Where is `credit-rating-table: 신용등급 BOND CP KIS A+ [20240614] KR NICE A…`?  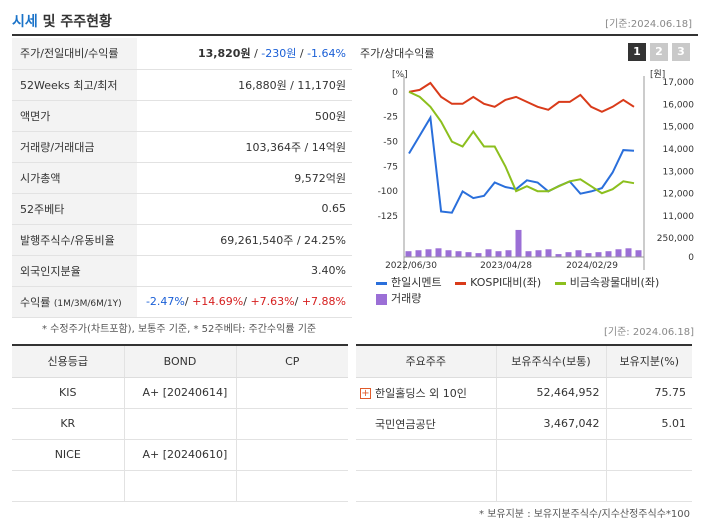
credit-rating-table: 신용등급 BOND CP KIS A+ [20240614] KR NICE A… is located at coordinates (180, 423).